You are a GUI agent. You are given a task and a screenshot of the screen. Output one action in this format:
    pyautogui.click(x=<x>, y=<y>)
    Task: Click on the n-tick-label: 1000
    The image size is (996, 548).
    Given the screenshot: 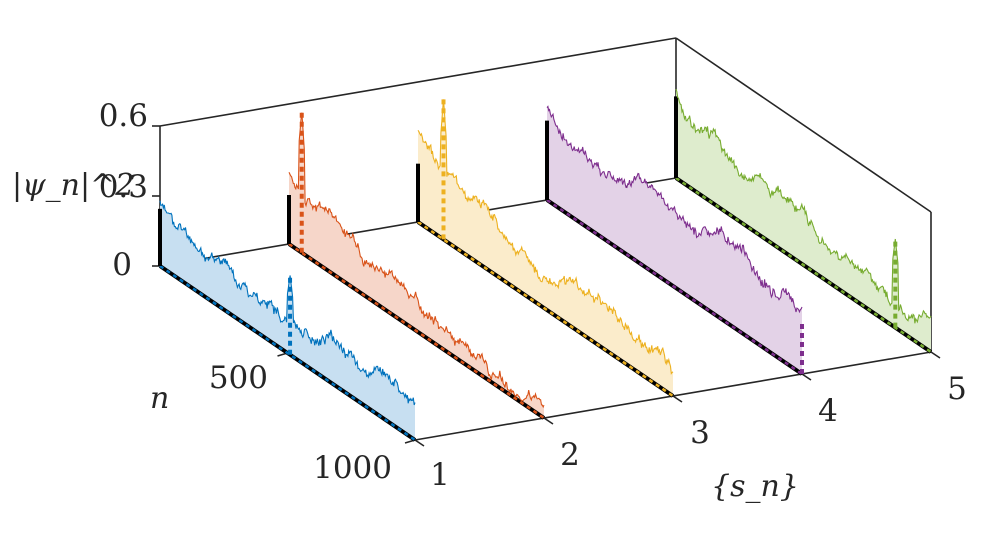 What is the action you would take?
    pyautogui.click(x=352, y=468)
    